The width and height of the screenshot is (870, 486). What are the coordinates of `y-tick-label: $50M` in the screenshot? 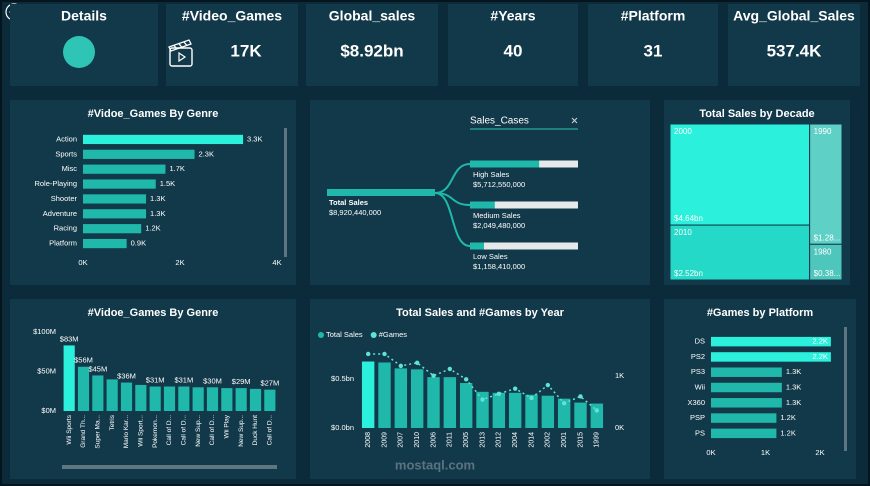 It's located at (46, 370).